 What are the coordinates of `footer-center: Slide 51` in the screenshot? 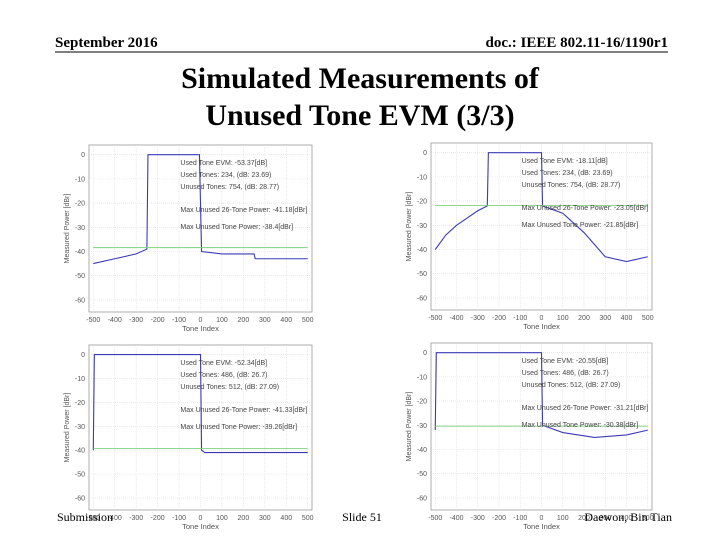 It's located at (362, 517).